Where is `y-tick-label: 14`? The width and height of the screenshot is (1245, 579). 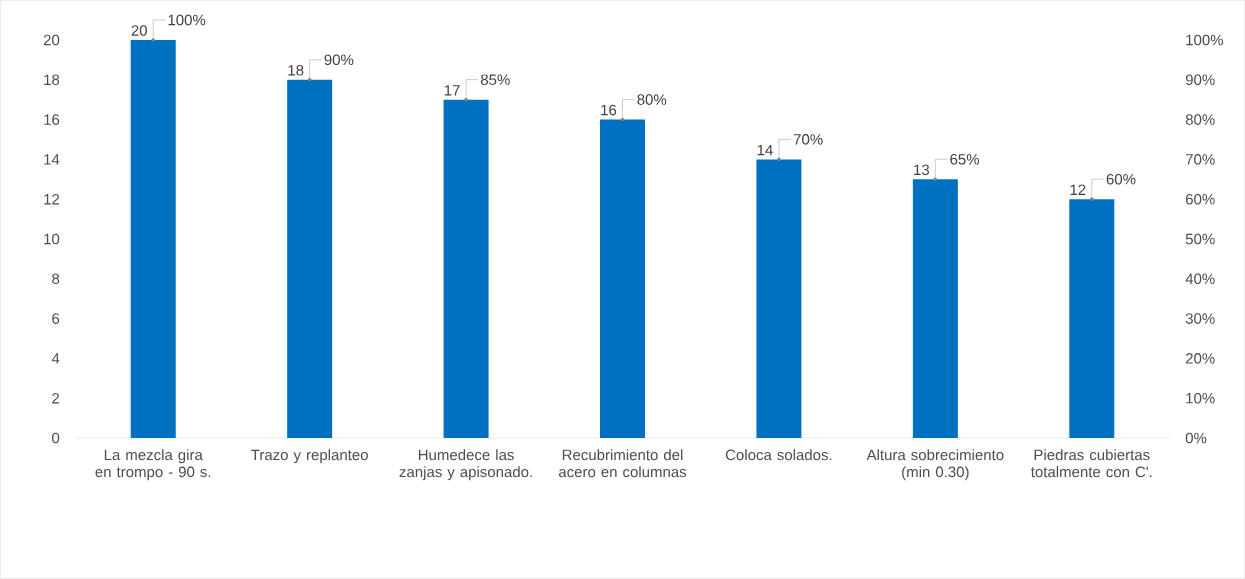 y-tick-label: 14 is located at coordinates (52, 159).